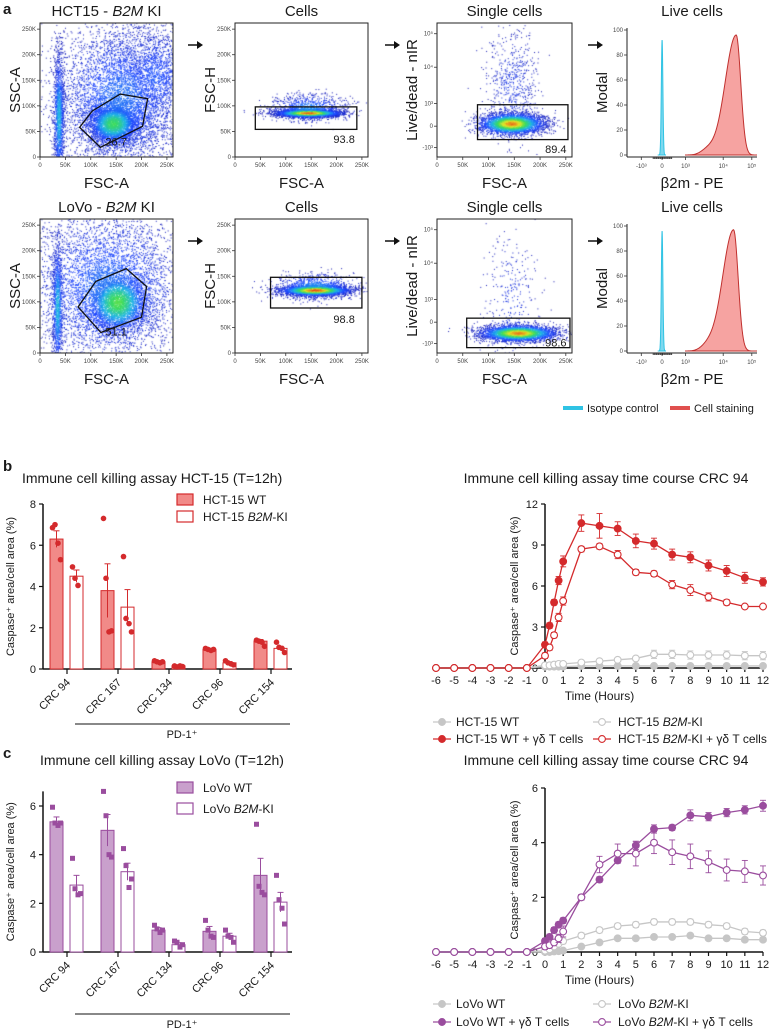 The image size is (770, 1031). I want to click on legend-label: LoVo WT + γδ T cells, so click(512, 1022).